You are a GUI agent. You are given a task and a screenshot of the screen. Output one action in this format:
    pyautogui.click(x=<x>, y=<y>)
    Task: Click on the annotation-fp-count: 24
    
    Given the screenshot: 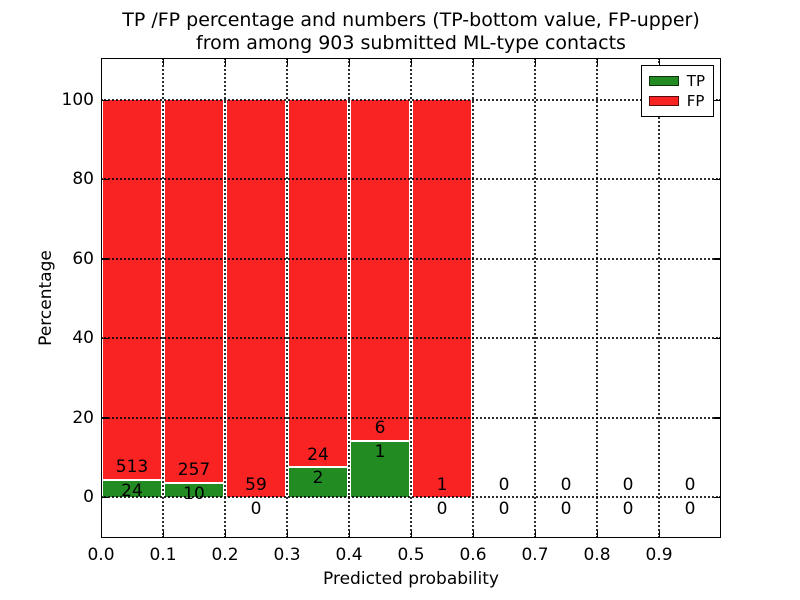 What is the action you would take?
    pyautogui.click(x=318, y=454)
    